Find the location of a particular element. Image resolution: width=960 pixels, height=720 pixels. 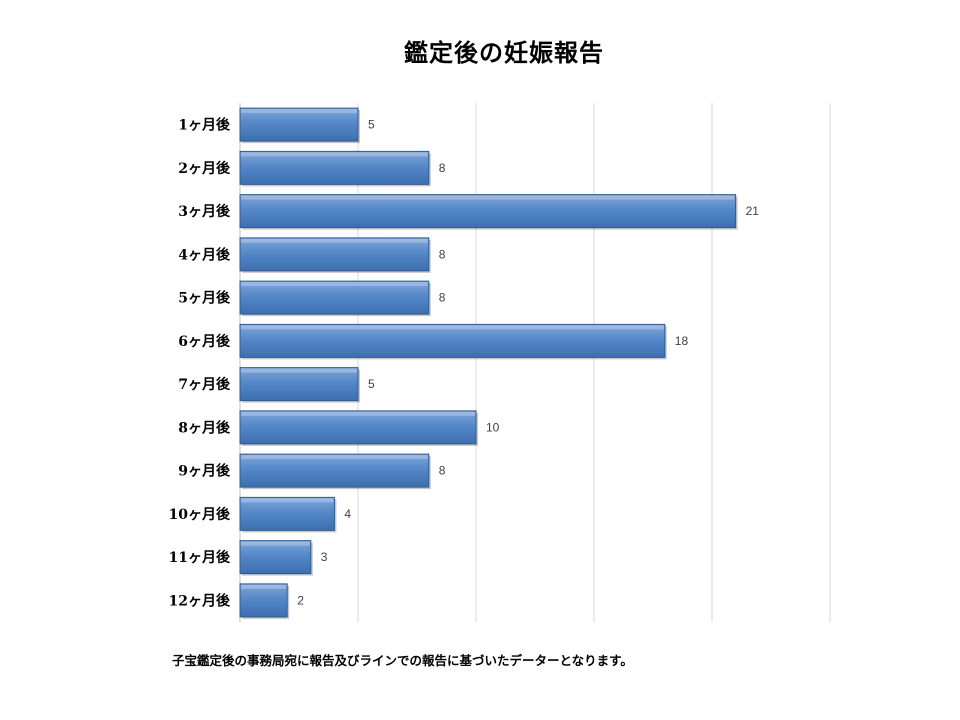

data-label: 4 is located at coordinates (347, 514).